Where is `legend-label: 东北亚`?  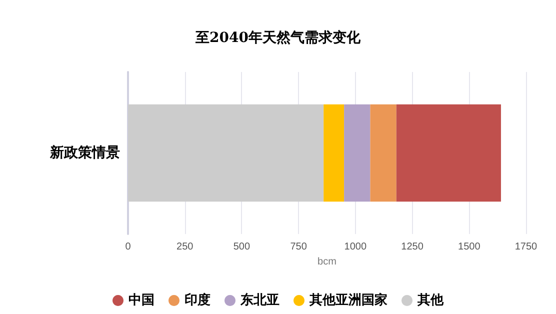
legend-label: 东北亚 is located at coordinates (260, 300).